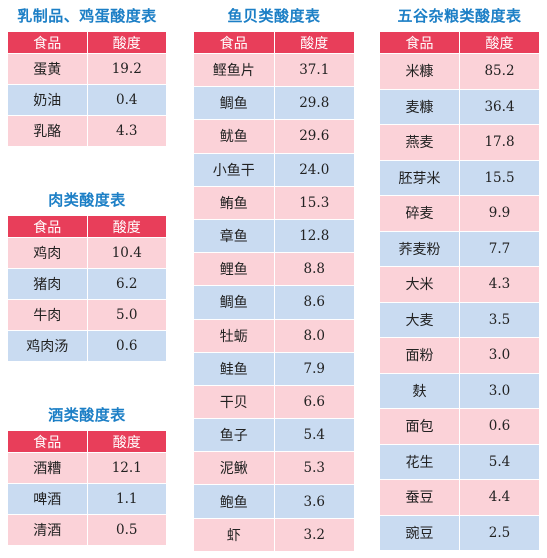 The height and width of the screenshot is (558, 547). I want to click on food-name: 豌豆, so click(419, 532).